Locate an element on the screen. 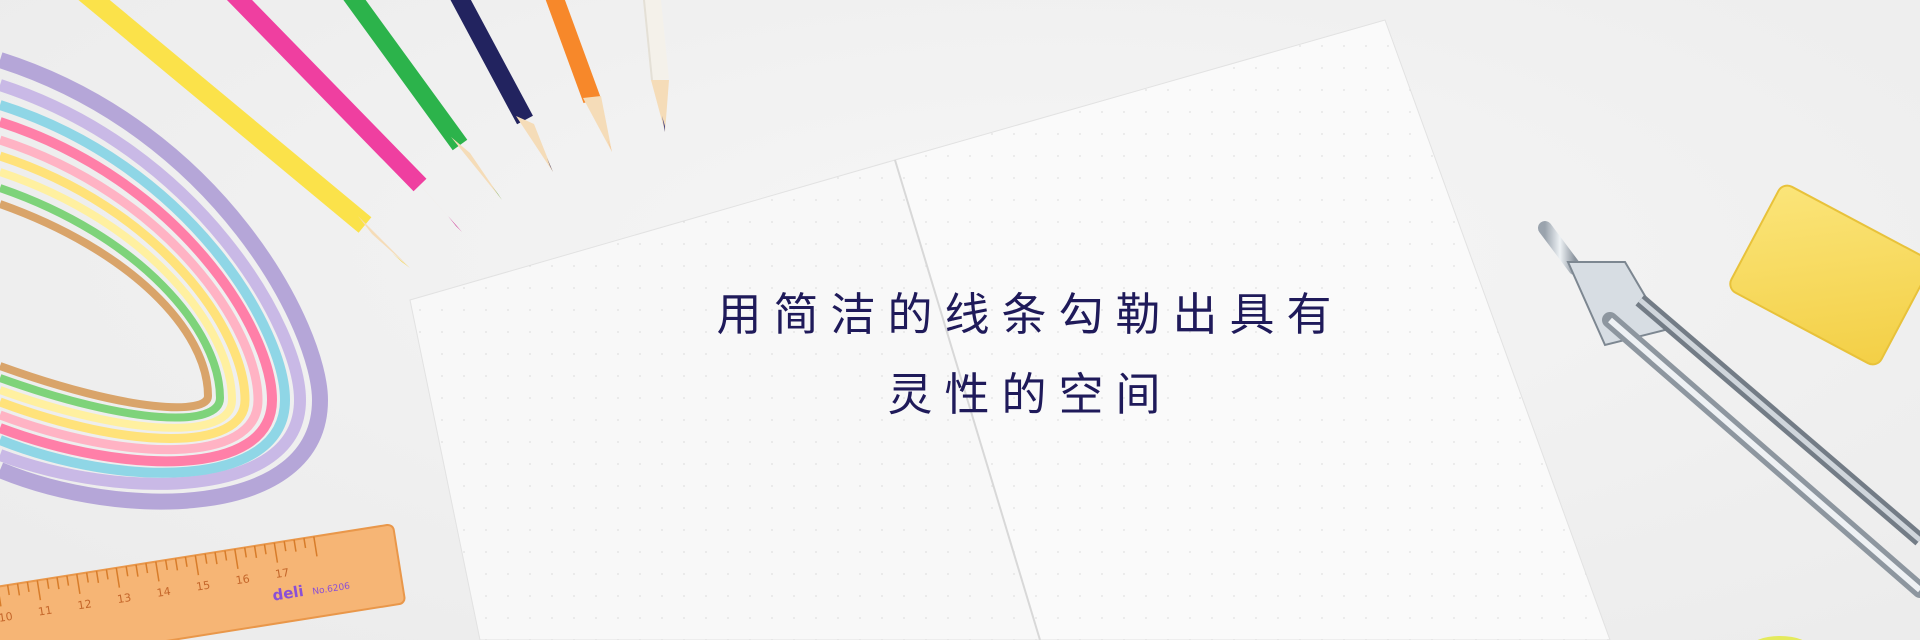 The width and height of the screenshot is (1920, 640). ruler-tick-label: 14 is located at coordinates (164, 592).